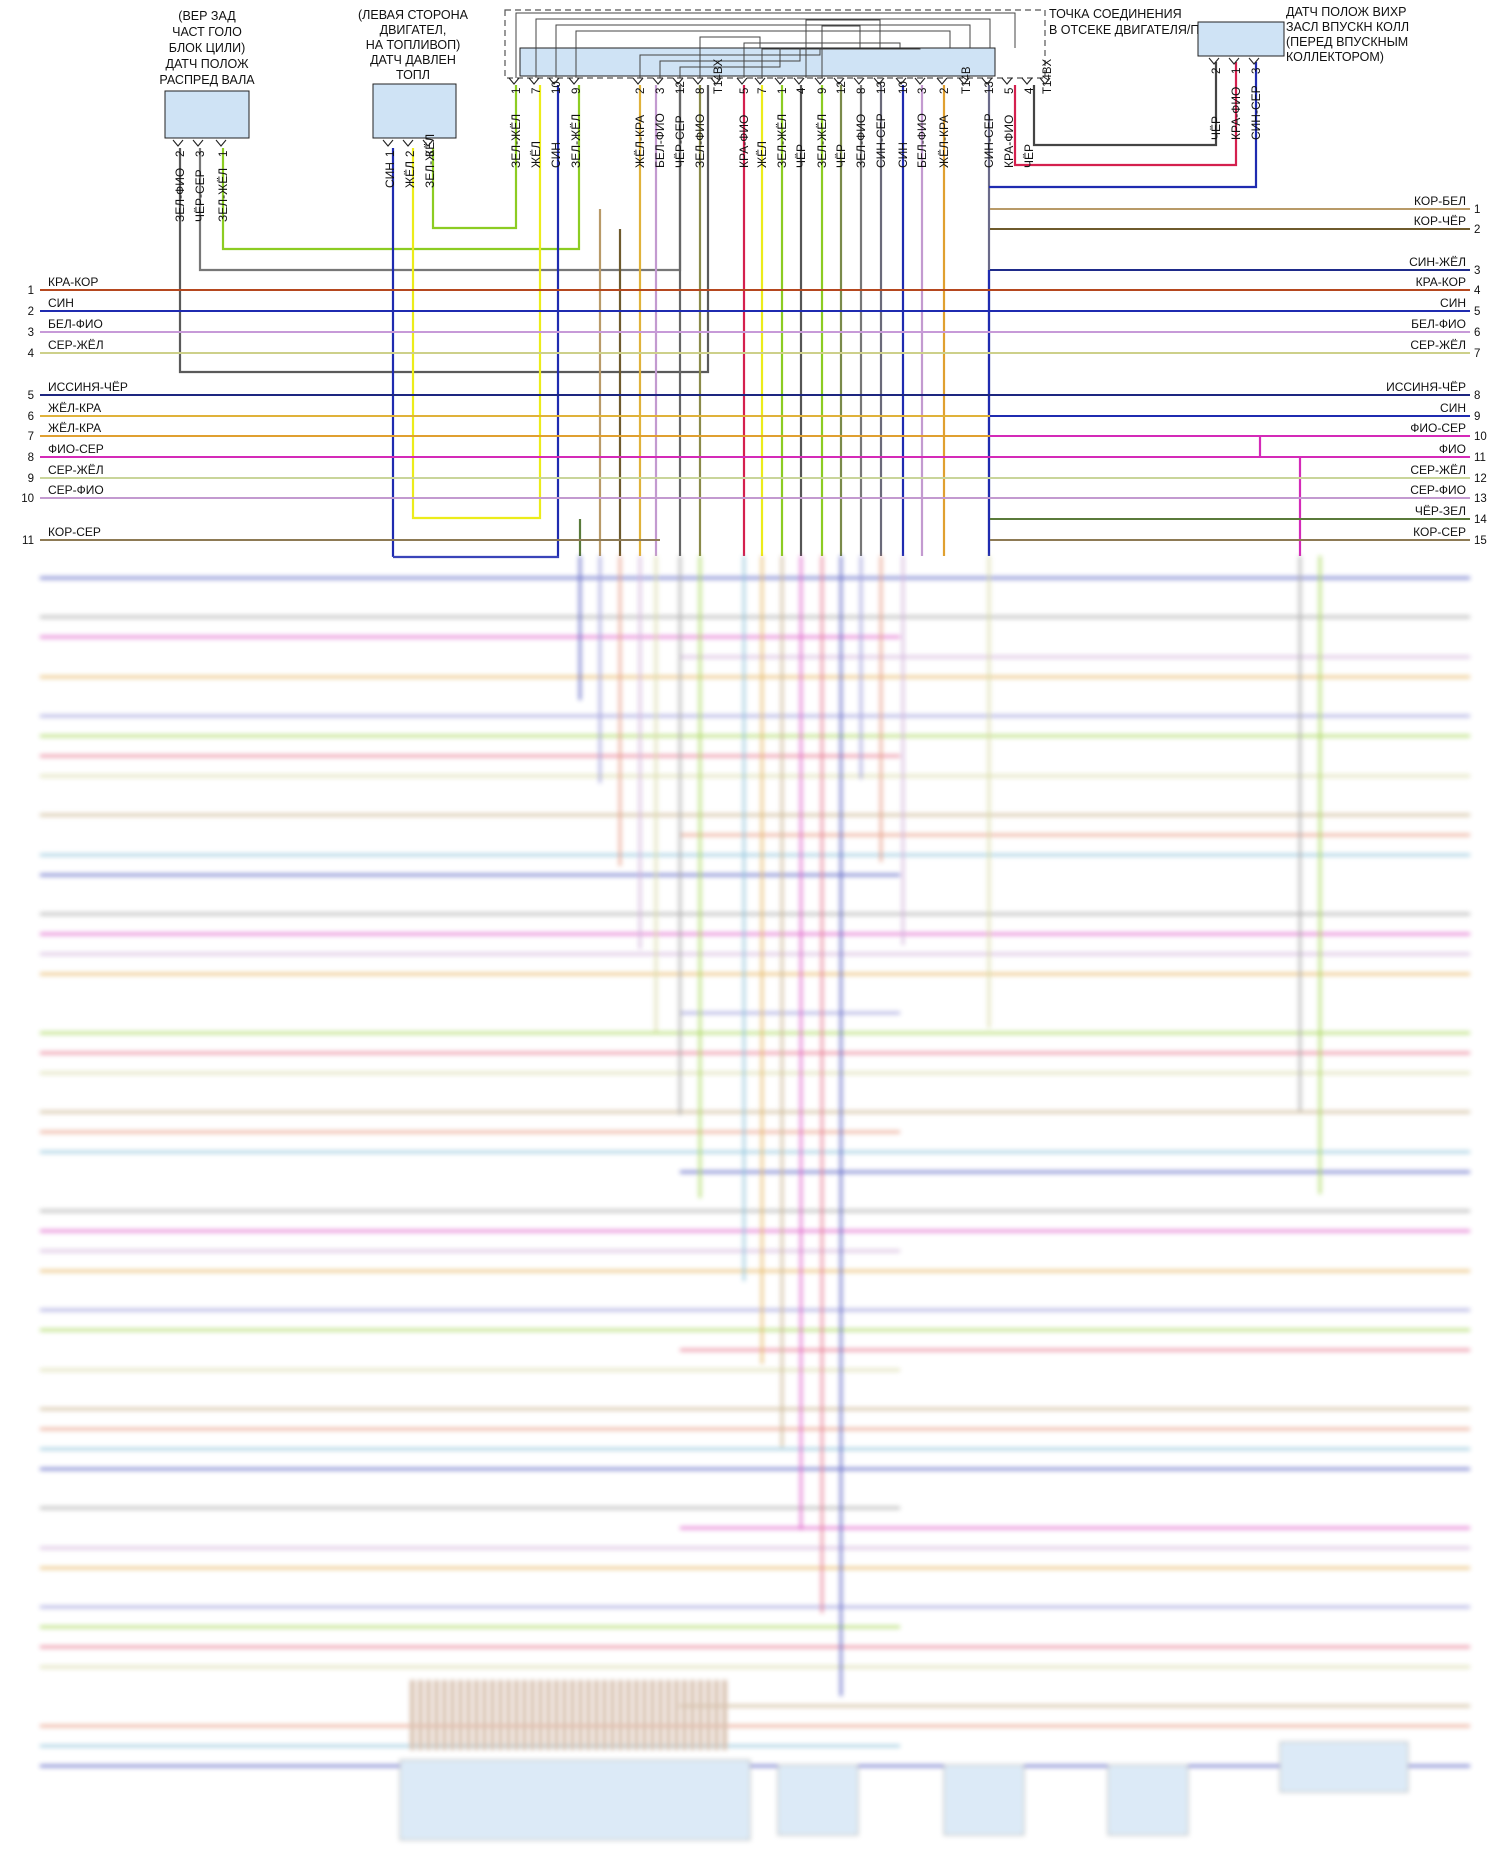 Image resolution: width=1500 pixels, height=1861 pixels. What do you see at coordinates (178, 143) in the screenshot?
I see `cam-pin-connector` at bounding box center [178, 143].